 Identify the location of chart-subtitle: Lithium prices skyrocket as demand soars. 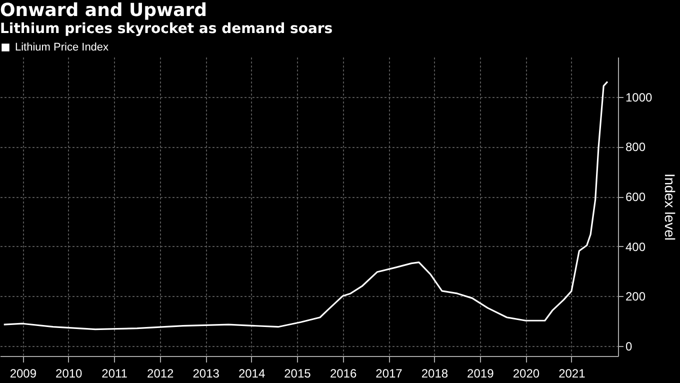
(166, 29).